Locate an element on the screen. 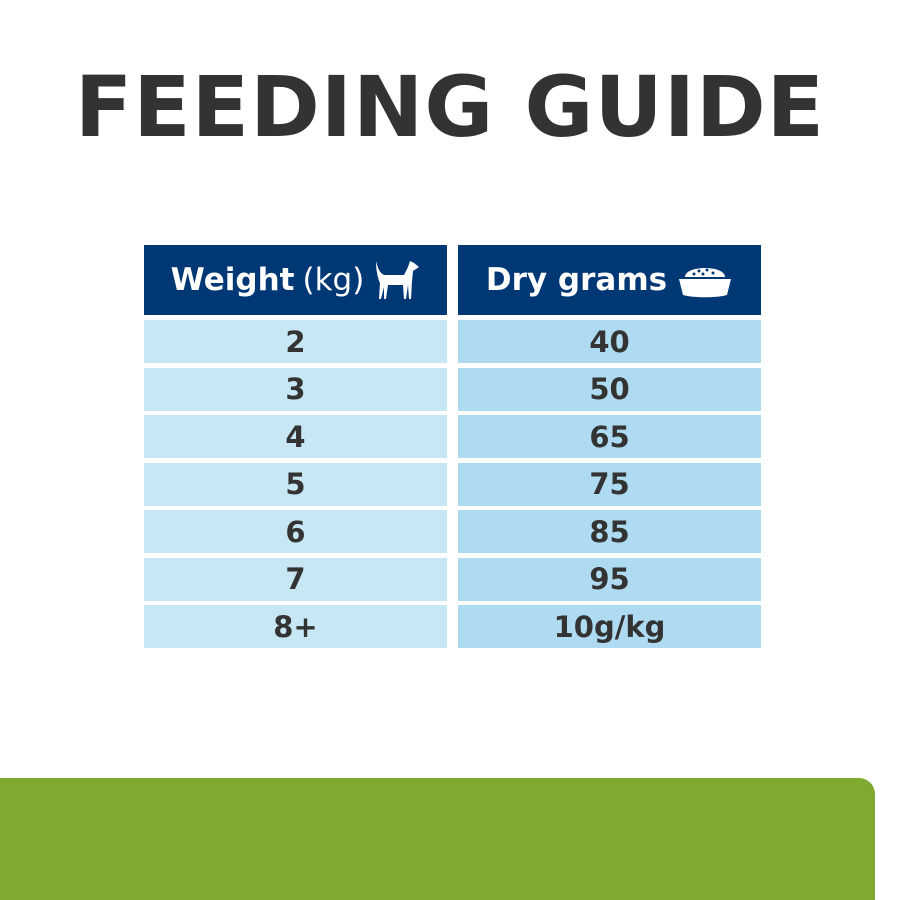  header-weight-unit: (kg) is located at coordinates (333, 280).